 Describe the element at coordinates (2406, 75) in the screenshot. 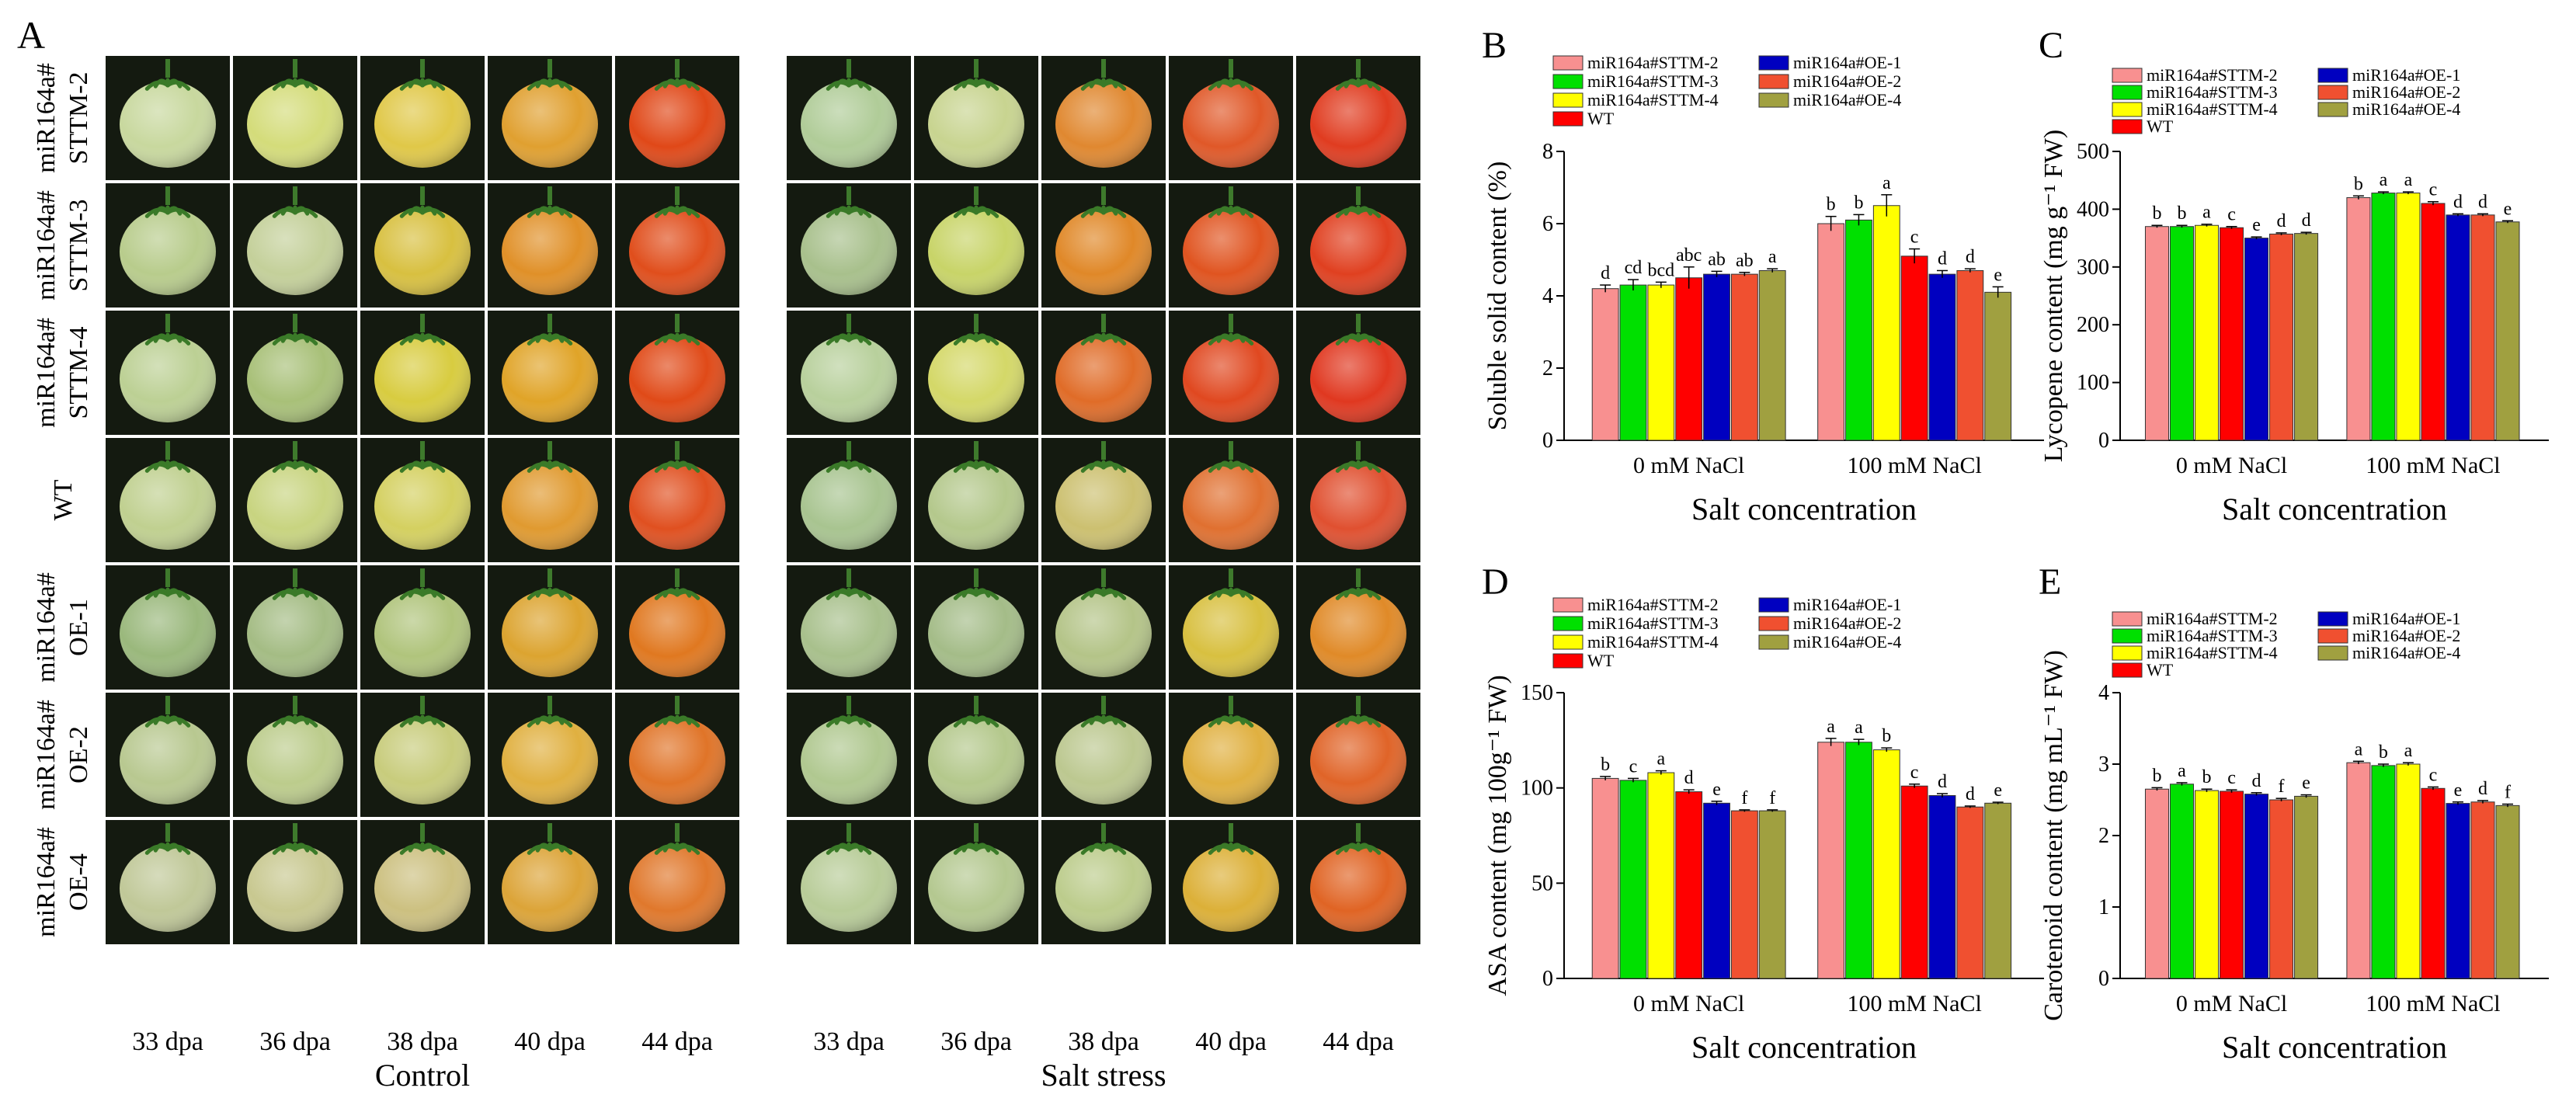

I see `legend-label: miR164a#OE-1` at that location.